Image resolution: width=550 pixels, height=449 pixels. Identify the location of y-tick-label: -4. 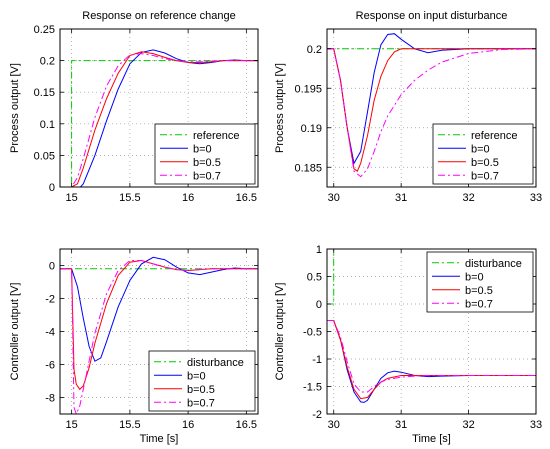
(50, 333).